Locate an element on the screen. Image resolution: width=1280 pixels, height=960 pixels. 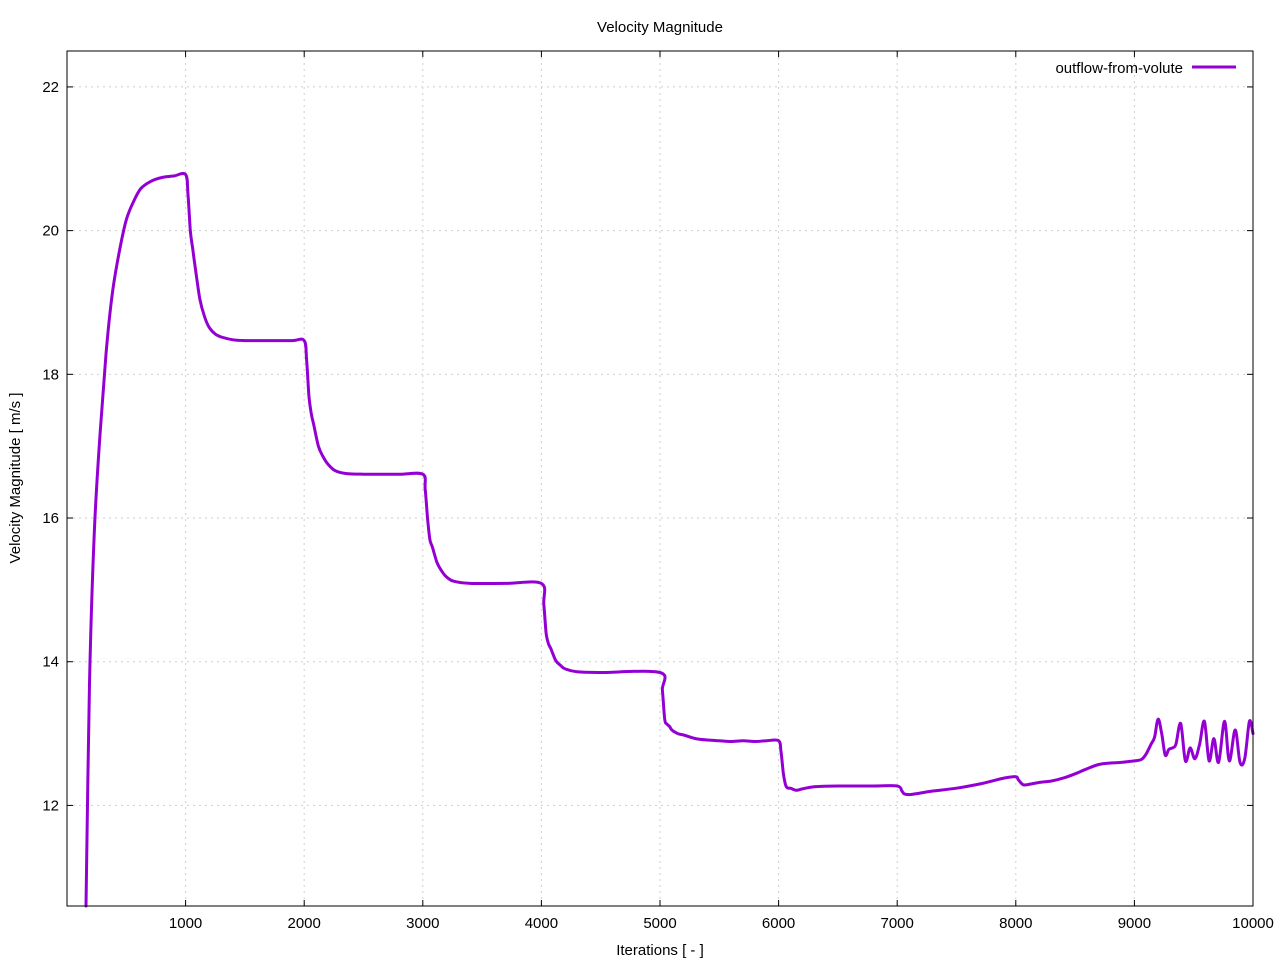
legend-label: outflow-from-volute is located at coordinates (1119, 68).